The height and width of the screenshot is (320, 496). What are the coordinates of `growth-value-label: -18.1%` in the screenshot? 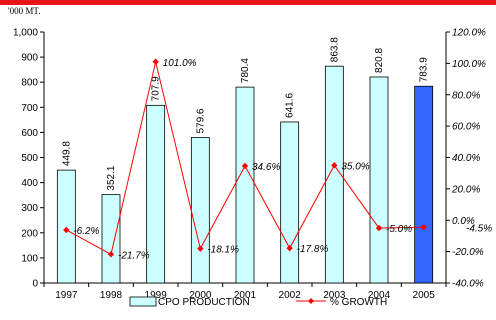 It's located at (223, 250).